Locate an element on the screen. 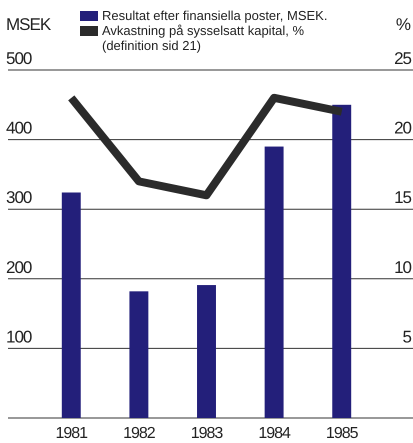 The width and height of the screenshot is (413, 443). x-tick-label: 1984 is located at coordinates (275, 433).